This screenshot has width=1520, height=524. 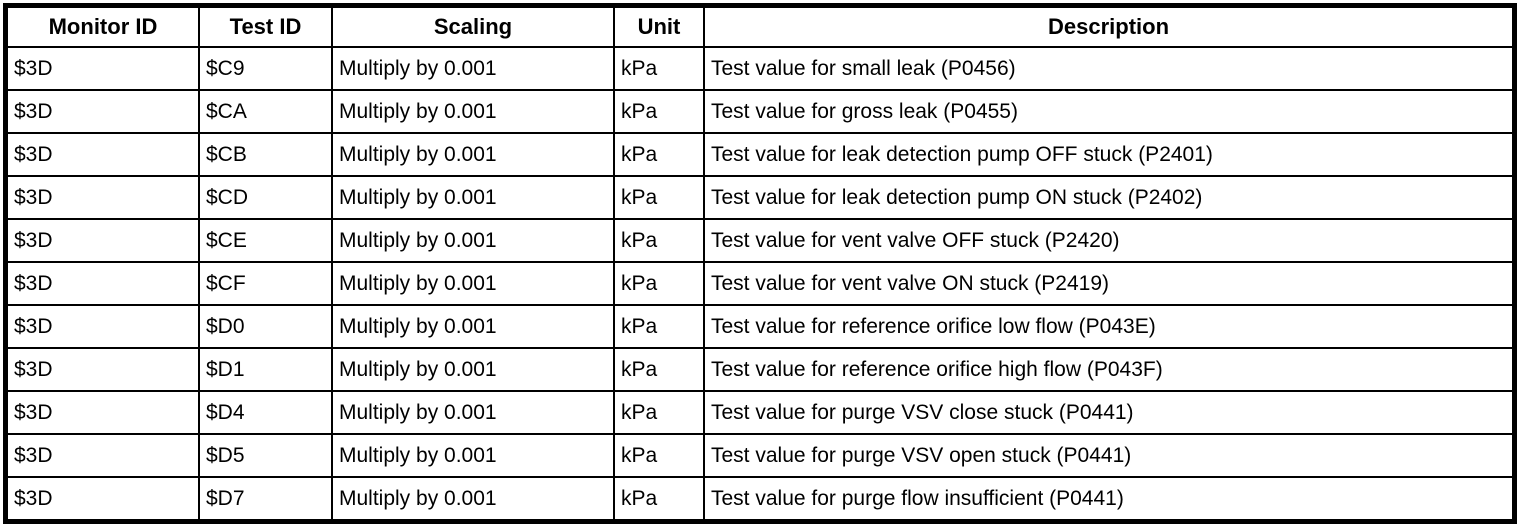 I want to click on table-cell: $D7, so click(x=265, y=499).